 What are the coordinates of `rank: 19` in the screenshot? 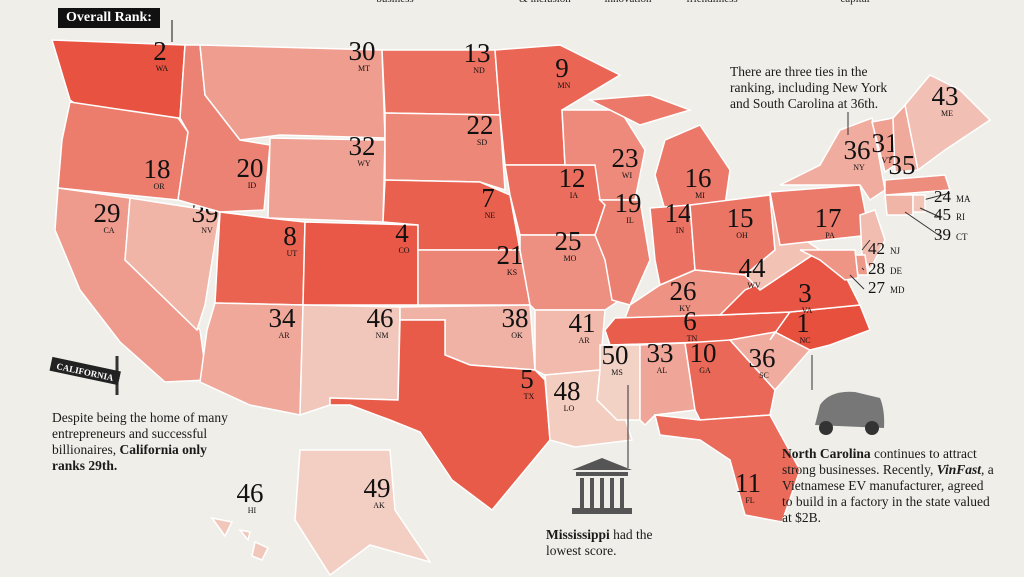 It's located at (628, 203).